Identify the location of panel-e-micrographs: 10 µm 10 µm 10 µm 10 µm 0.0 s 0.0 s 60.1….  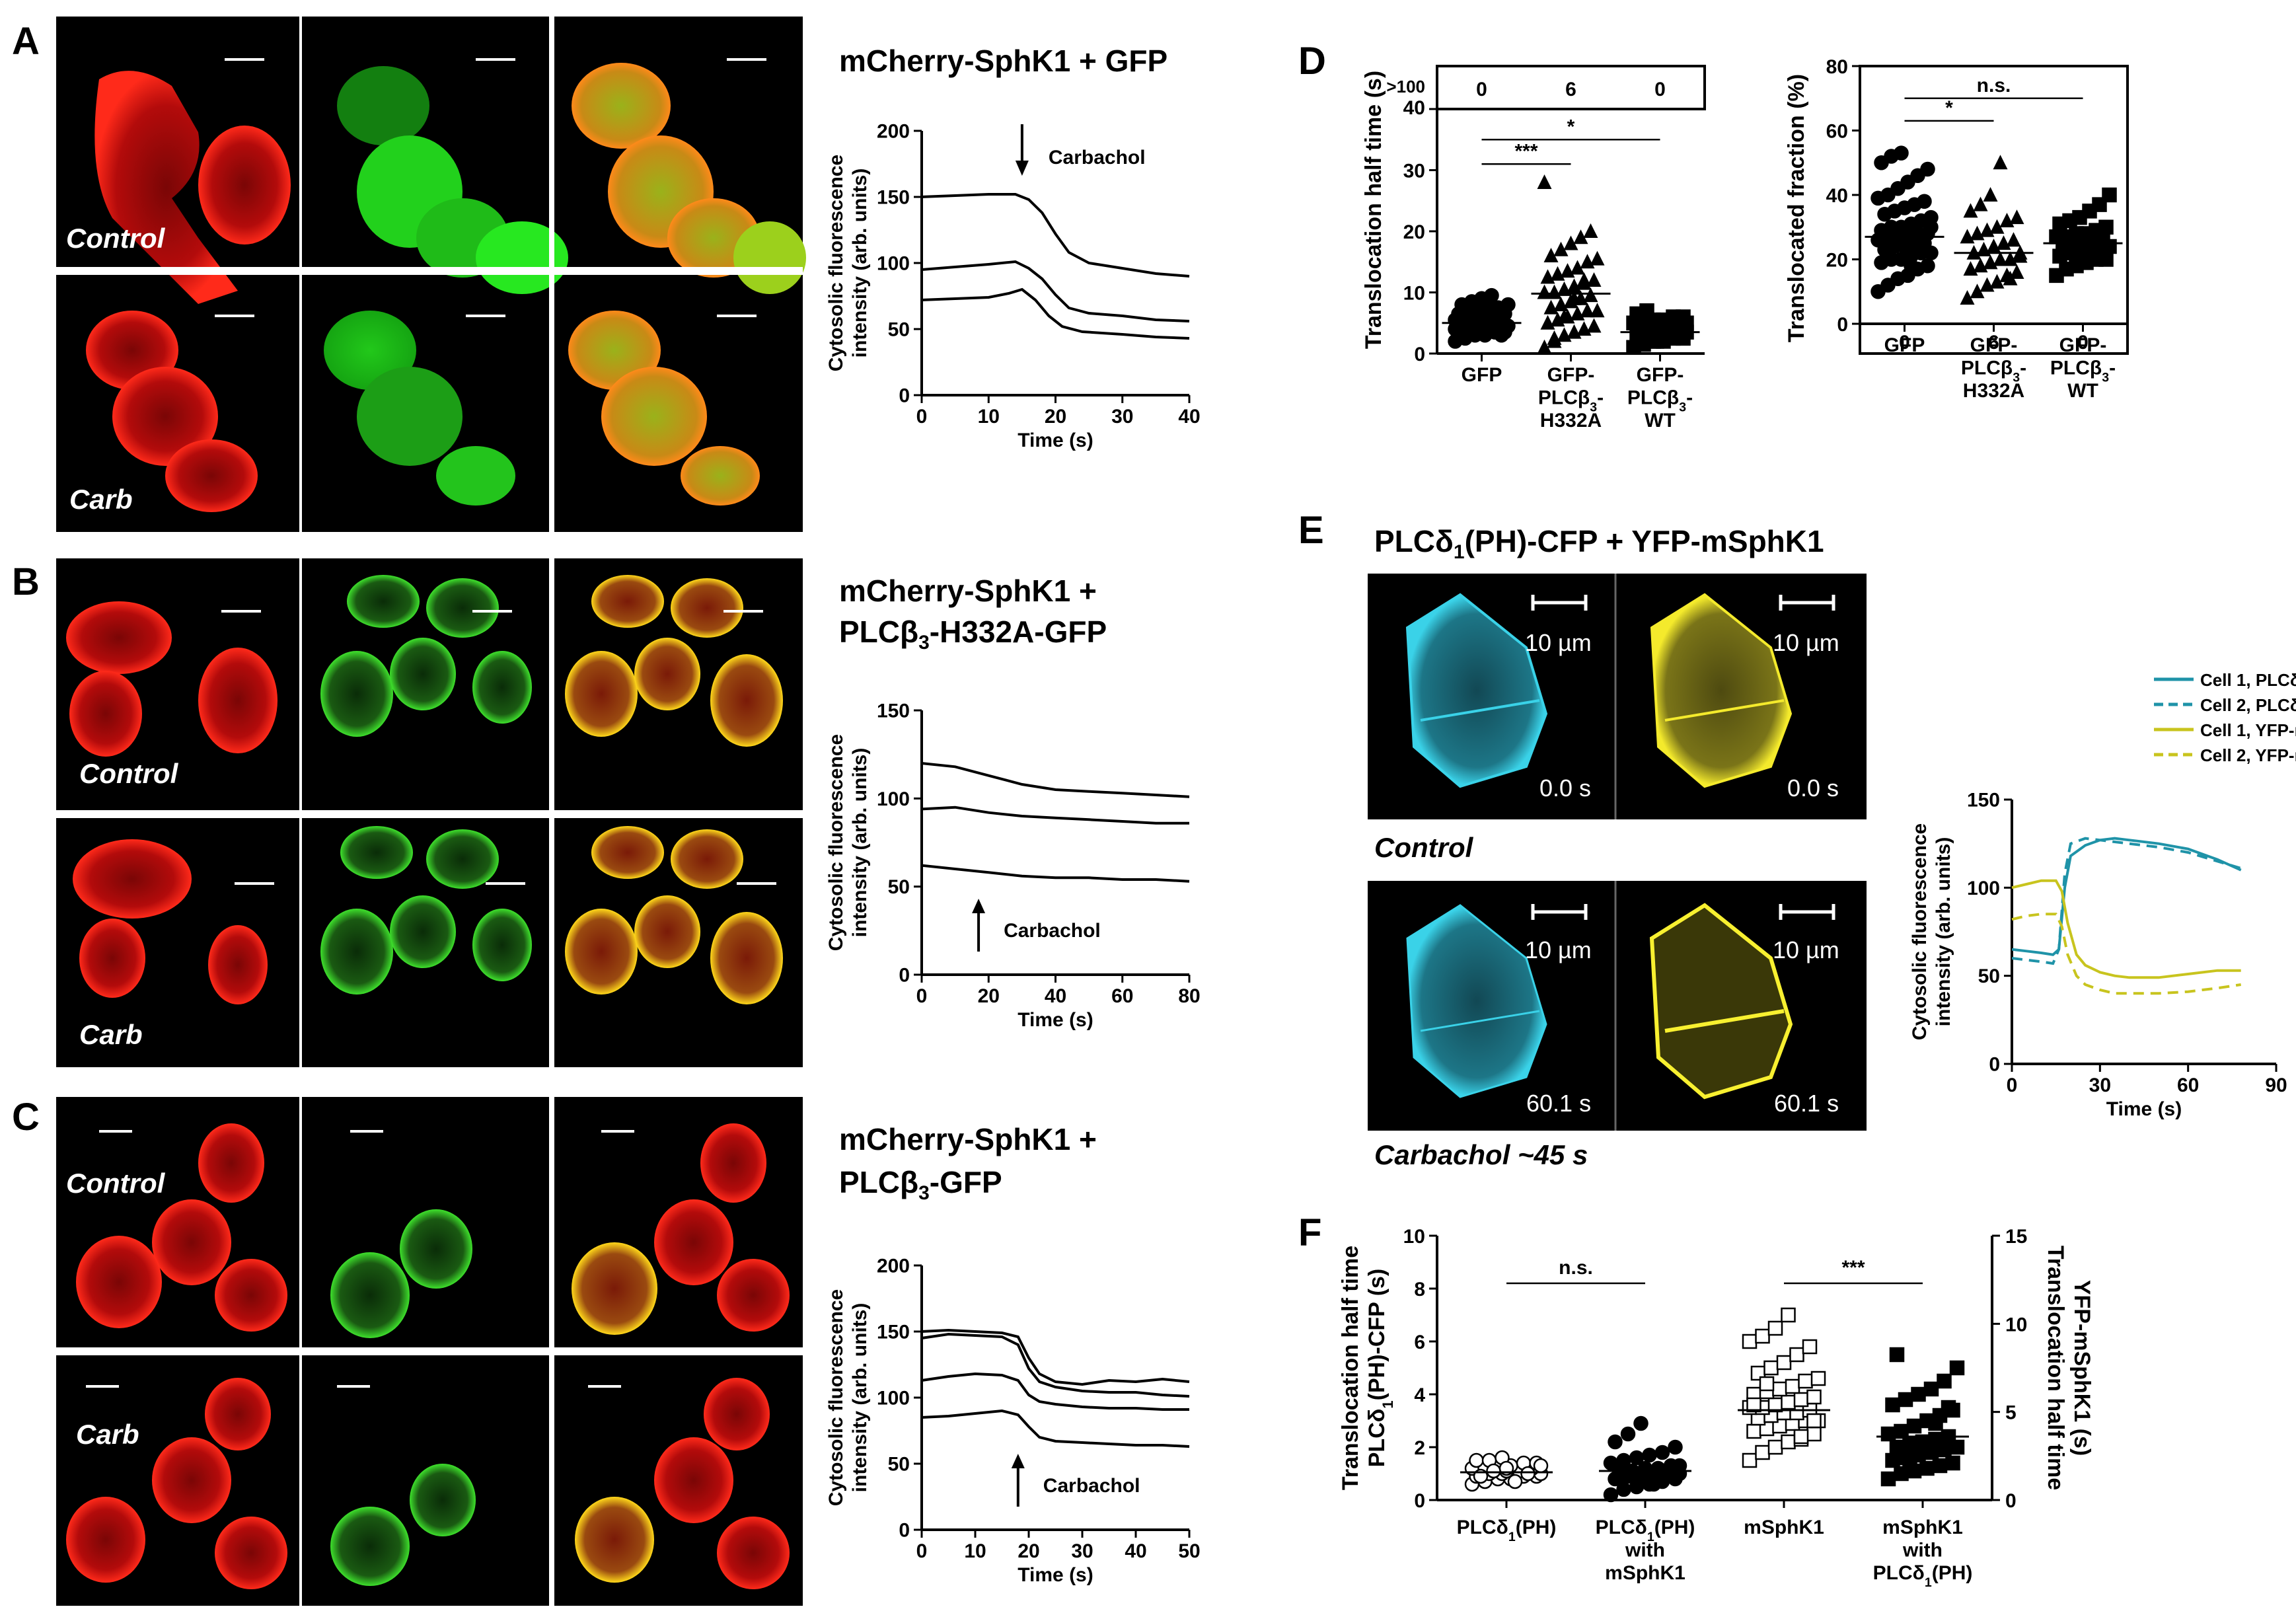
(1617, 853).